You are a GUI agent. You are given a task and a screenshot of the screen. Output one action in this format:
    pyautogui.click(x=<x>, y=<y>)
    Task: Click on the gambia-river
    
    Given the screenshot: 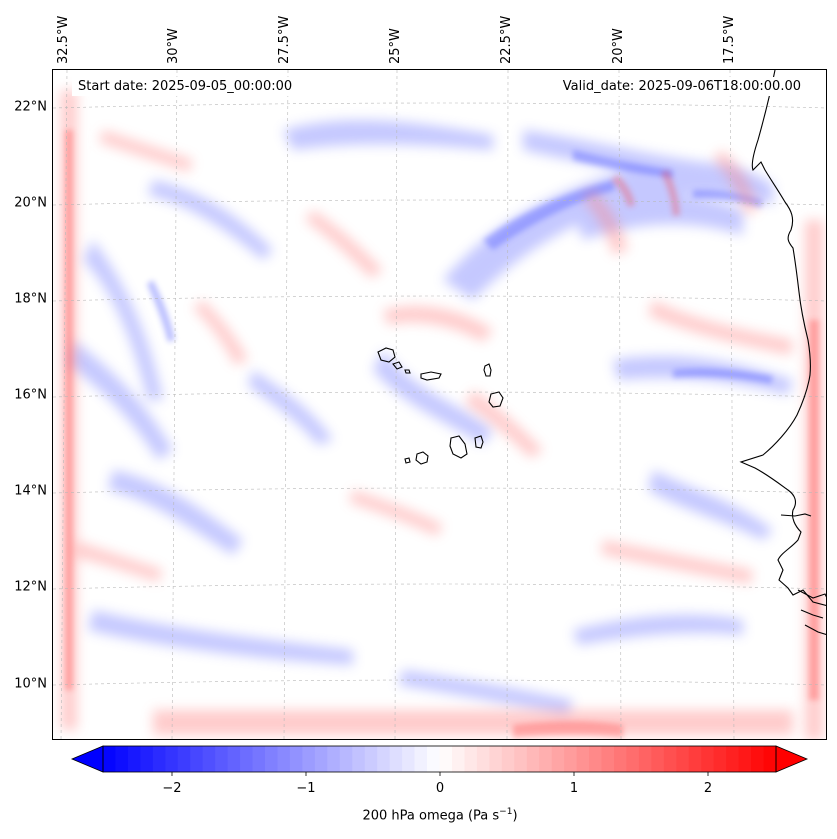 What is the action you would take?
    pyautogui.click(x=796, y=515)
    